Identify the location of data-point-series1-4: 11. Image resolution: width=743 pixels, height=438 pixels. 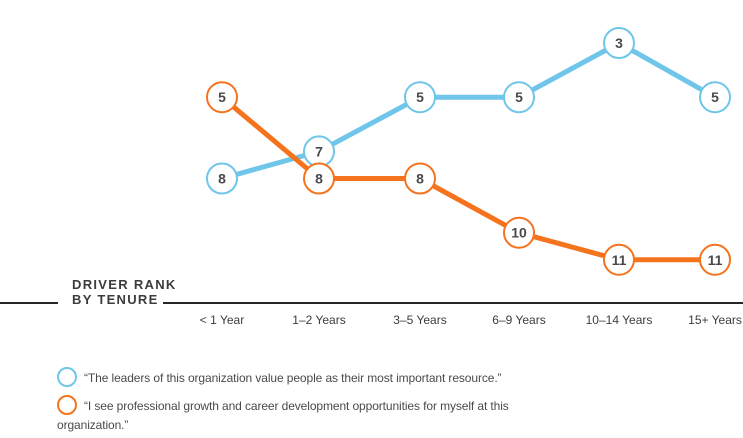
(619, 259).